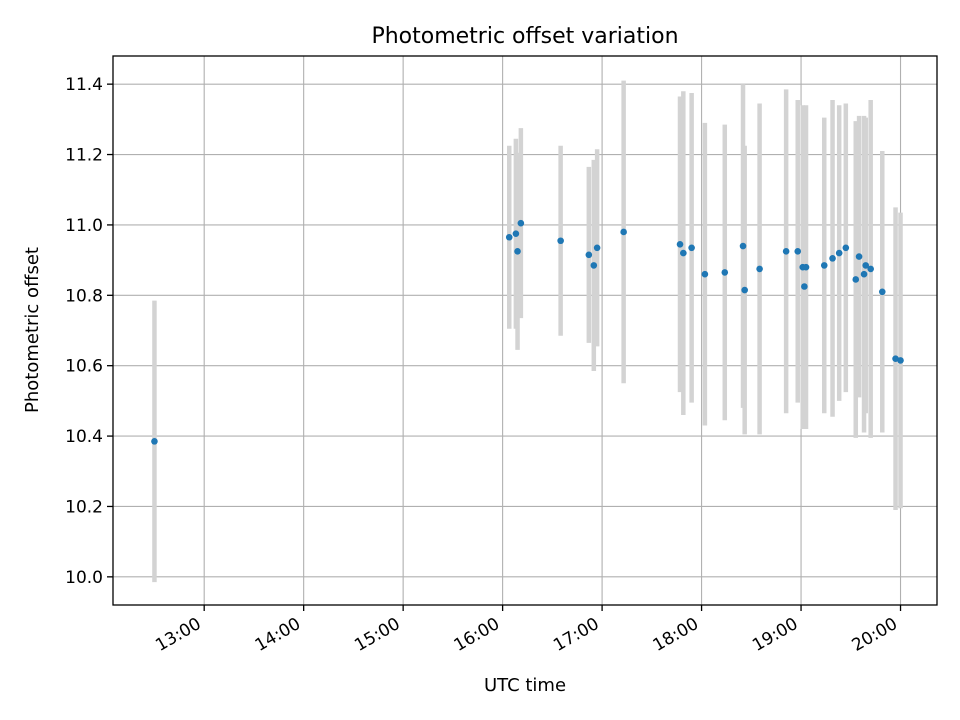 The height and width of the screenshot is (720, 960). What do you see at coordinates (84, 226) in the screenshot?
I see `y-tick-label: 11.0` at bounding box center [84, 226].